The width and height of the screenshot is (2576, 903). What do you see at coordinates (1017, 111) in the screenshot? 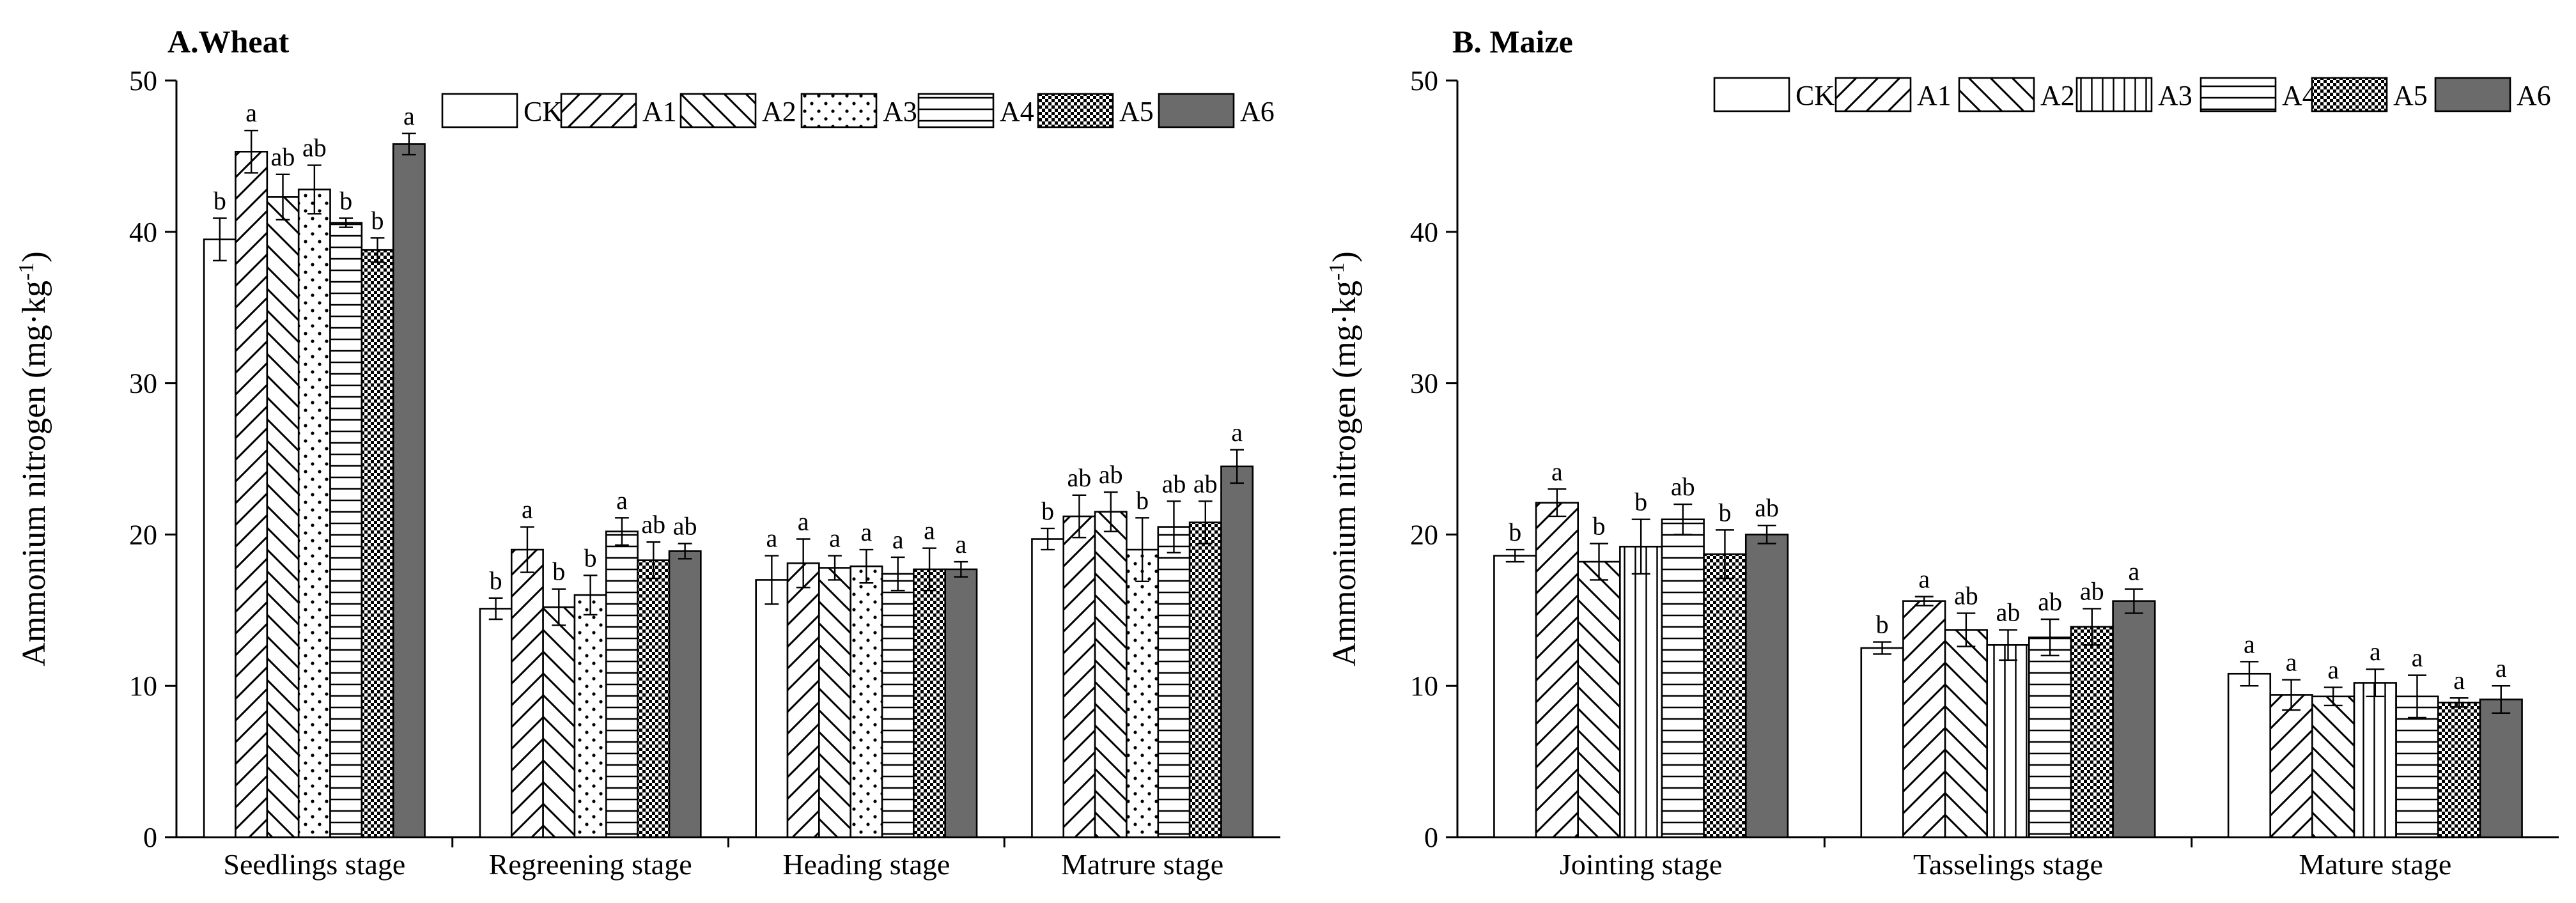
I see `legend-label: A4` at bounding box center [1017, 111].